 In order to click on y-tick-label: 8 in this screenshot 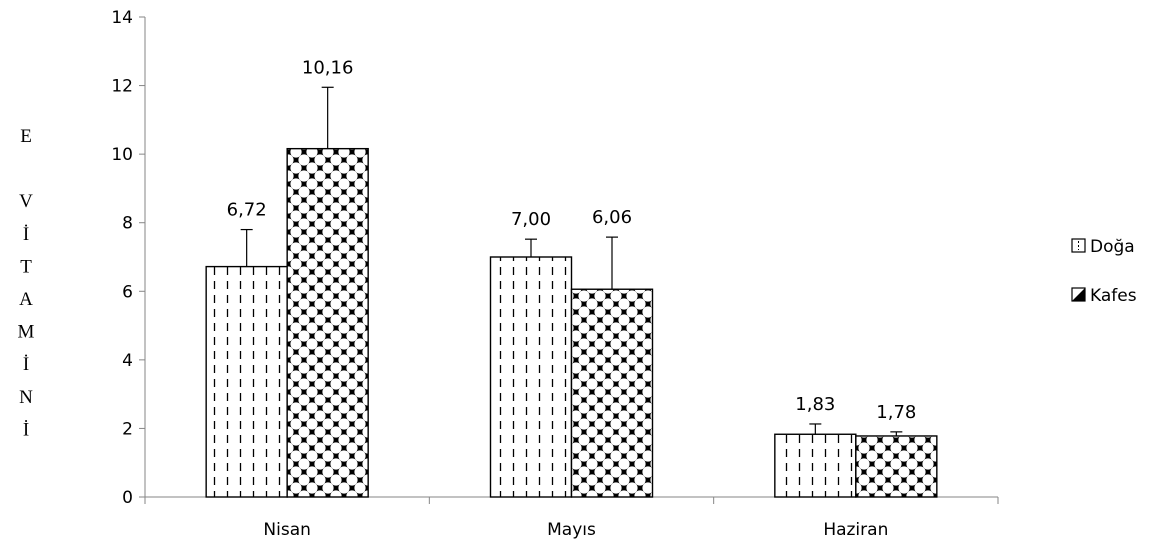, I will do `click(127, 224)`.